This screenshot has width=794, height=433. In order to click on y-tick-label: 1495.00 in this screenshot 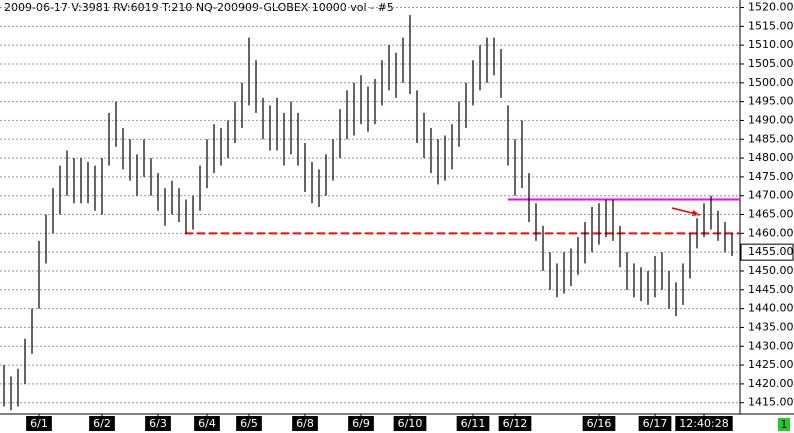, I will do `click(771, 101)`.